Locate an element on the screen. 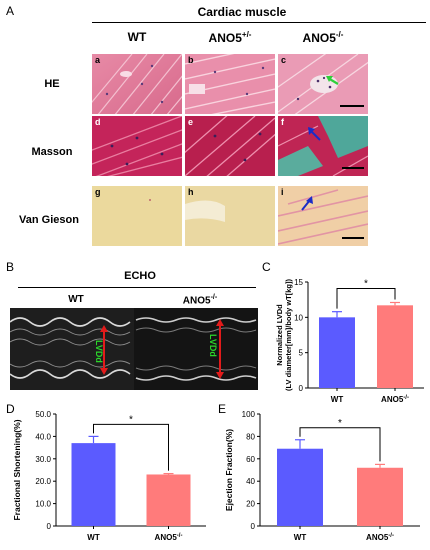 The width and height of the screenshot is (430, 550). micrograph-masson-wt-image is located at coordinates (137, 146).